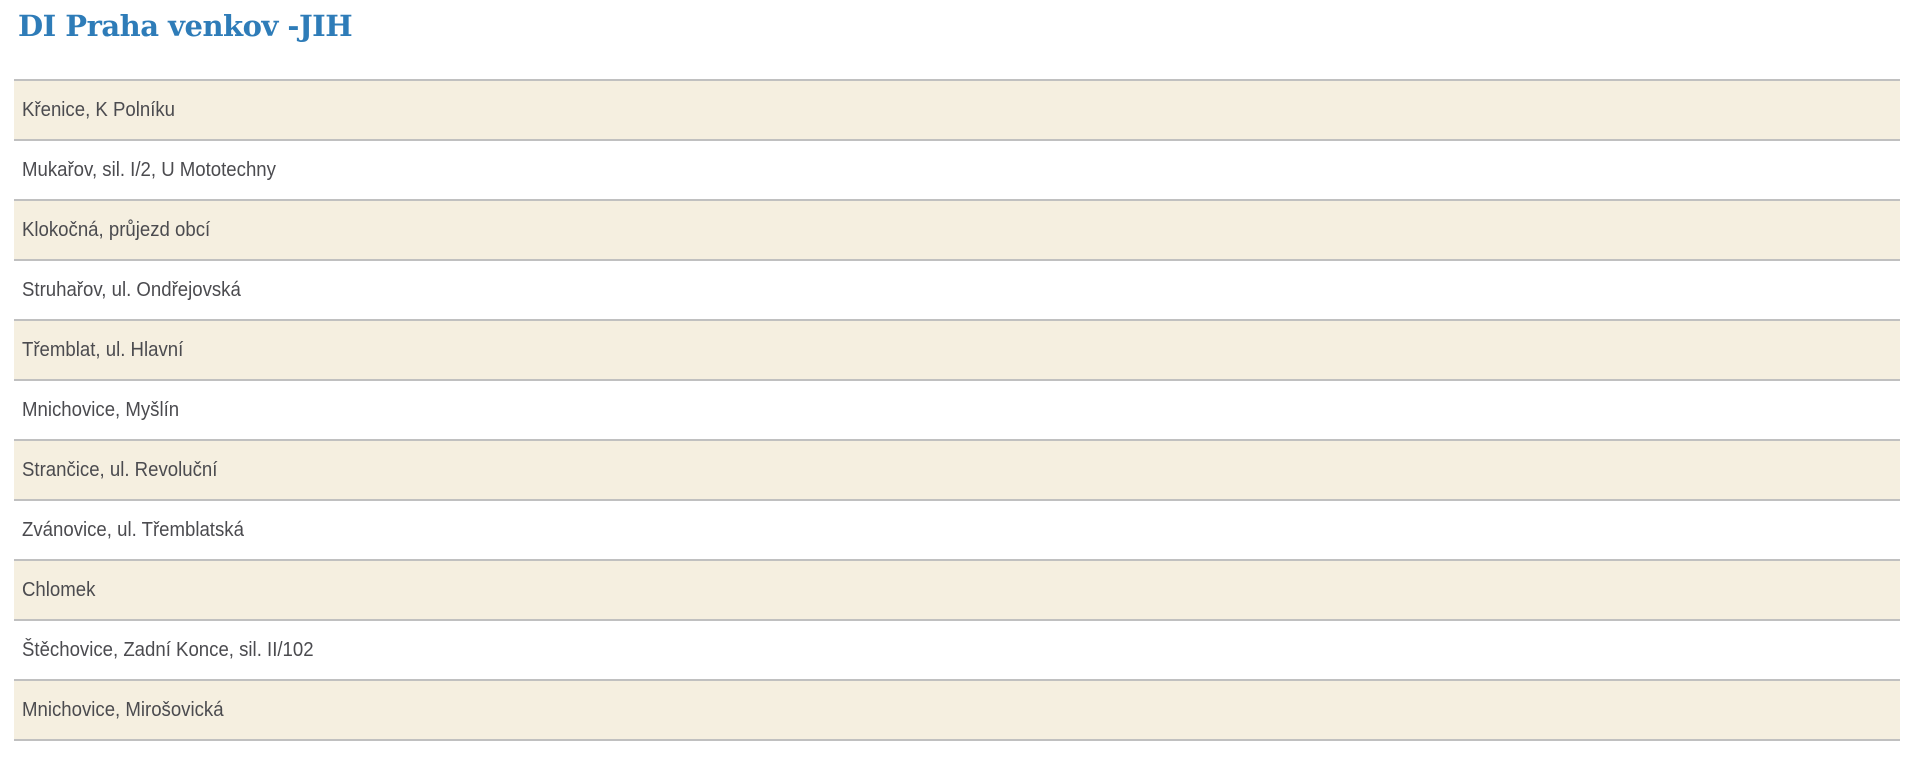 Image resolution: width=1918 pixels, height=784 pixels. Describe the element at coordinates (103, 349) in the screenshot. I see `list-item-label: Třemblat, ul. Hlavní` at that location.